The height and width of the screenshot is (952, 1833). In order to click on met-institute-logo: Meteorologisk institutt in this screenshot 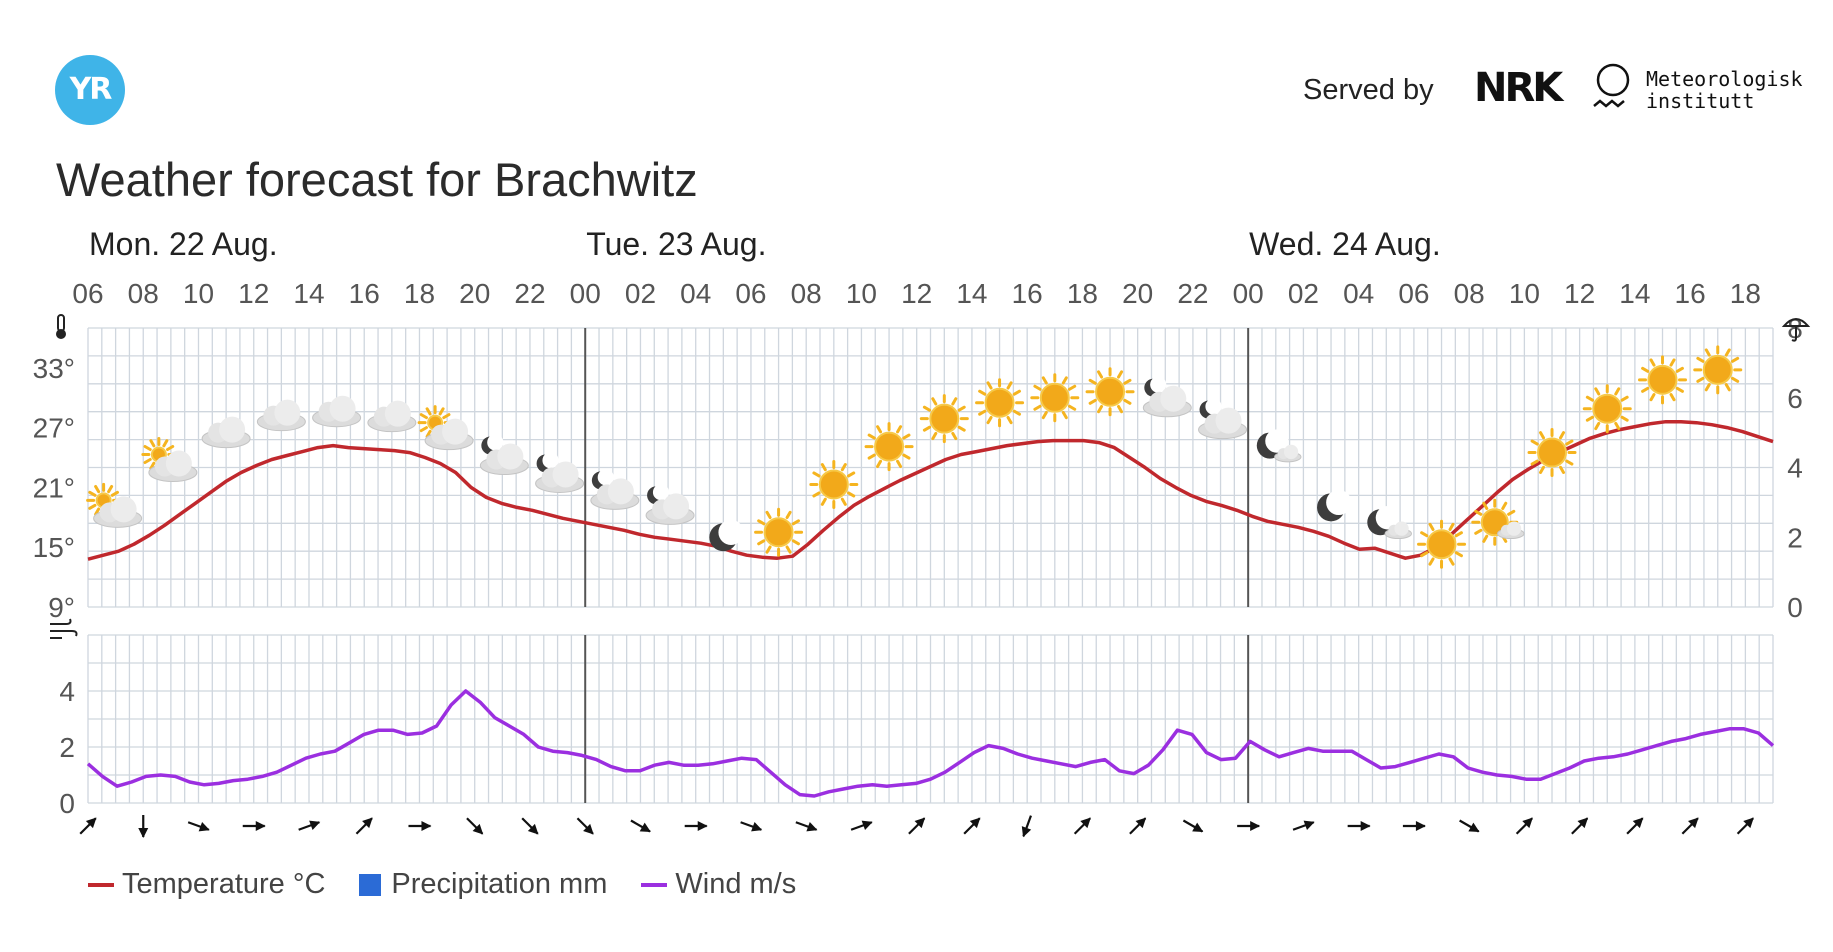, I will do `click(1724, 90)`.